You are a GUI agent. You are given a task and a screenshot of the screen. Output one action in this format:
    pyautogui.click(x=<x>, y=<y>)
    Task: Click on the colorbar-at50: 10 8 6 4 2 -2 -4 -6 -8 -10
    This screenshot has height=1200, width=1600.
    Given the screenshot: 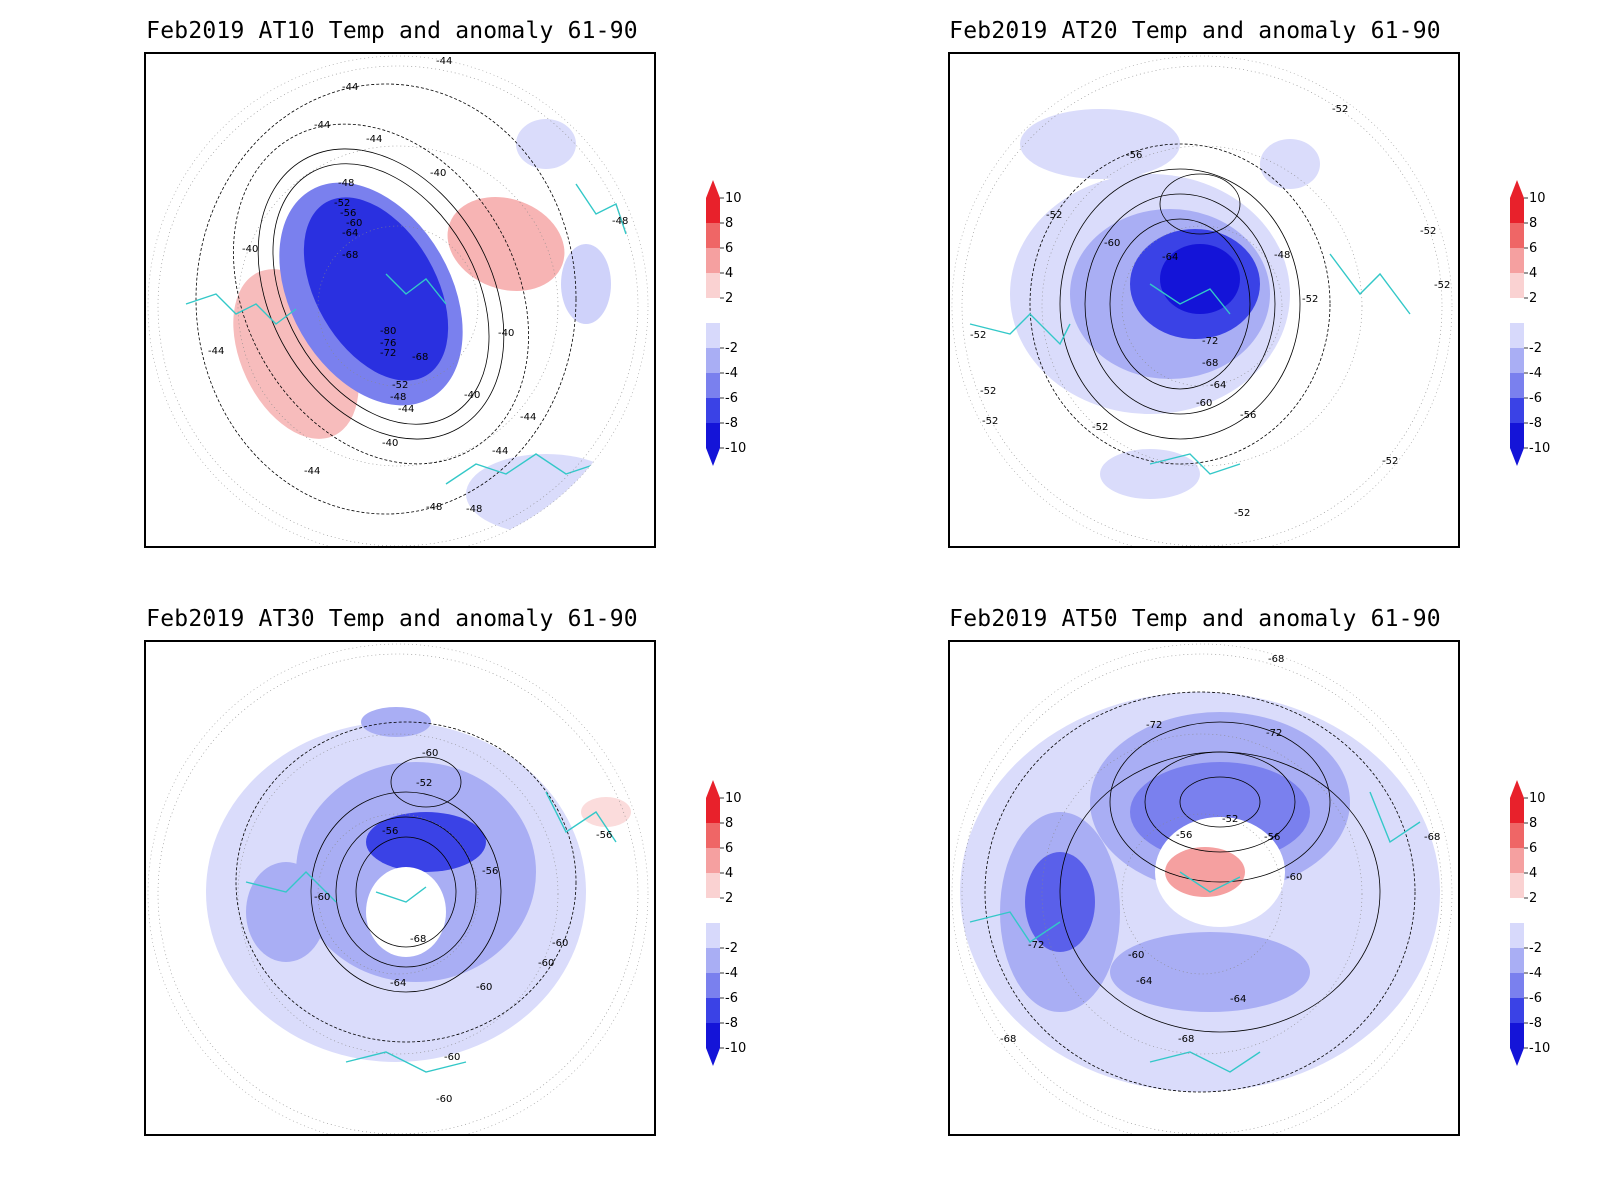 What is the action you would take?
    pyautogui.click(x=1530, y=923)
    